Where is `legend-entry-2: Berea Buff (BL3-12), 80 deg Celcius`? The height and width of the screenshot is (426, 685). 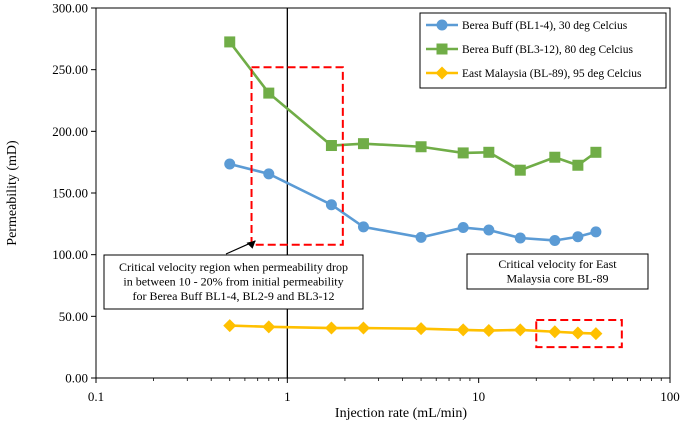 legend-entry-2: Berea Buff (BL3-12), 80 deg Celcius is located at coordinates (529, 49).